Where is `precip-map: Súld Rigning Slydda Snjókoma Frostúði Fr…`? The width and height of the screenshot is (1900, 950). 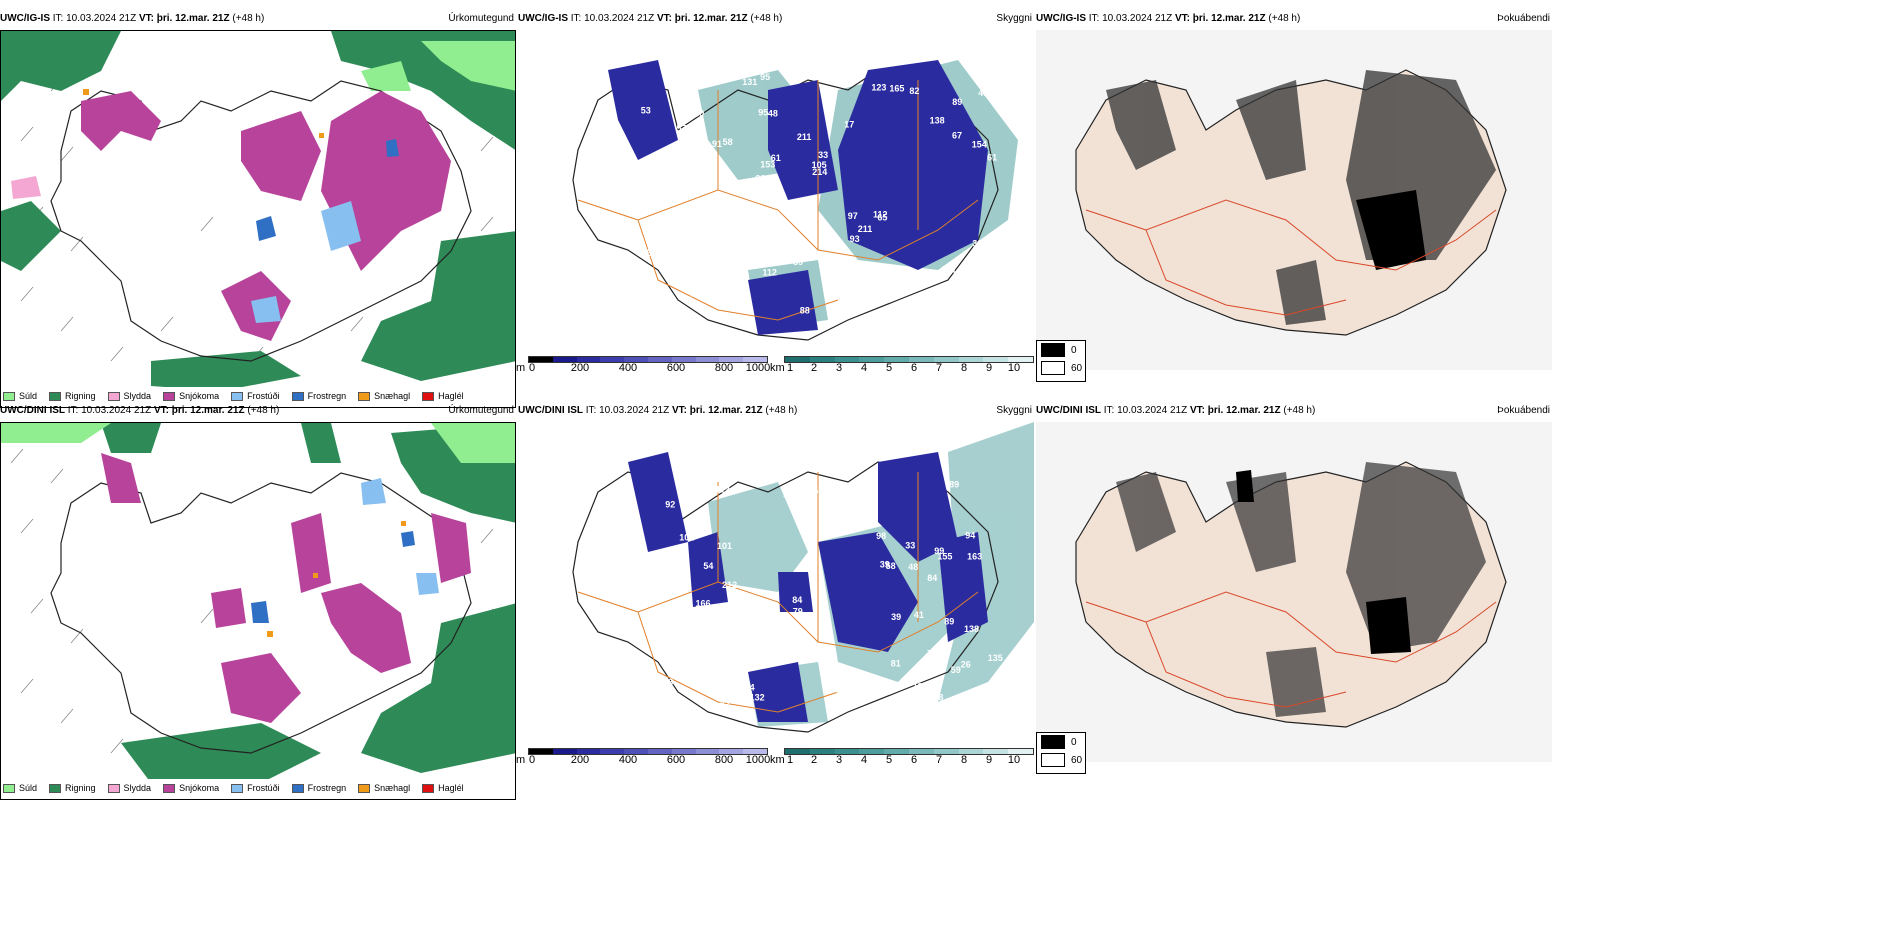
precip-map: Súld Rigning Slydda Snjókoma Frostúði Fr… is located at coordinates (258, 611).